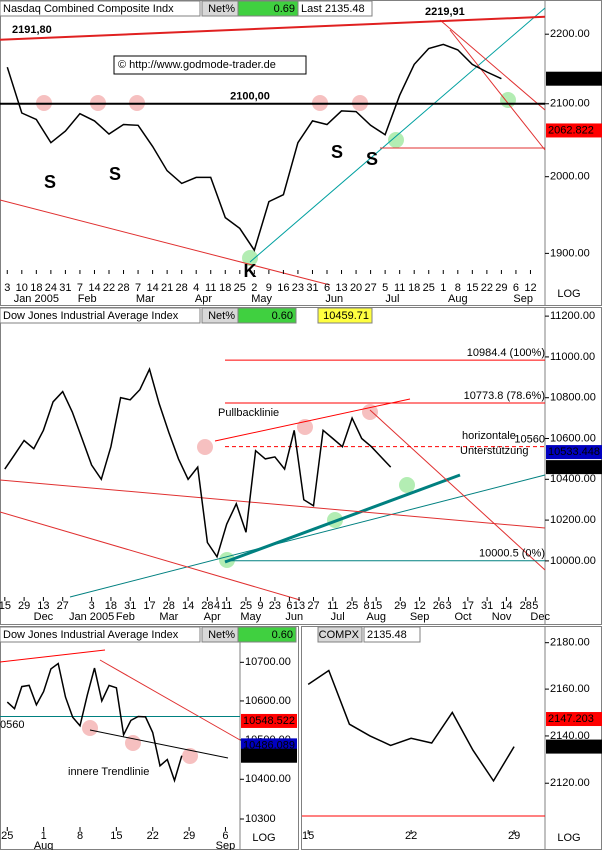  What do you see at coordinates (570, 736) in the screenshot?
I see `y-tick-label: 2140.00` at bounding box center [570, 736].